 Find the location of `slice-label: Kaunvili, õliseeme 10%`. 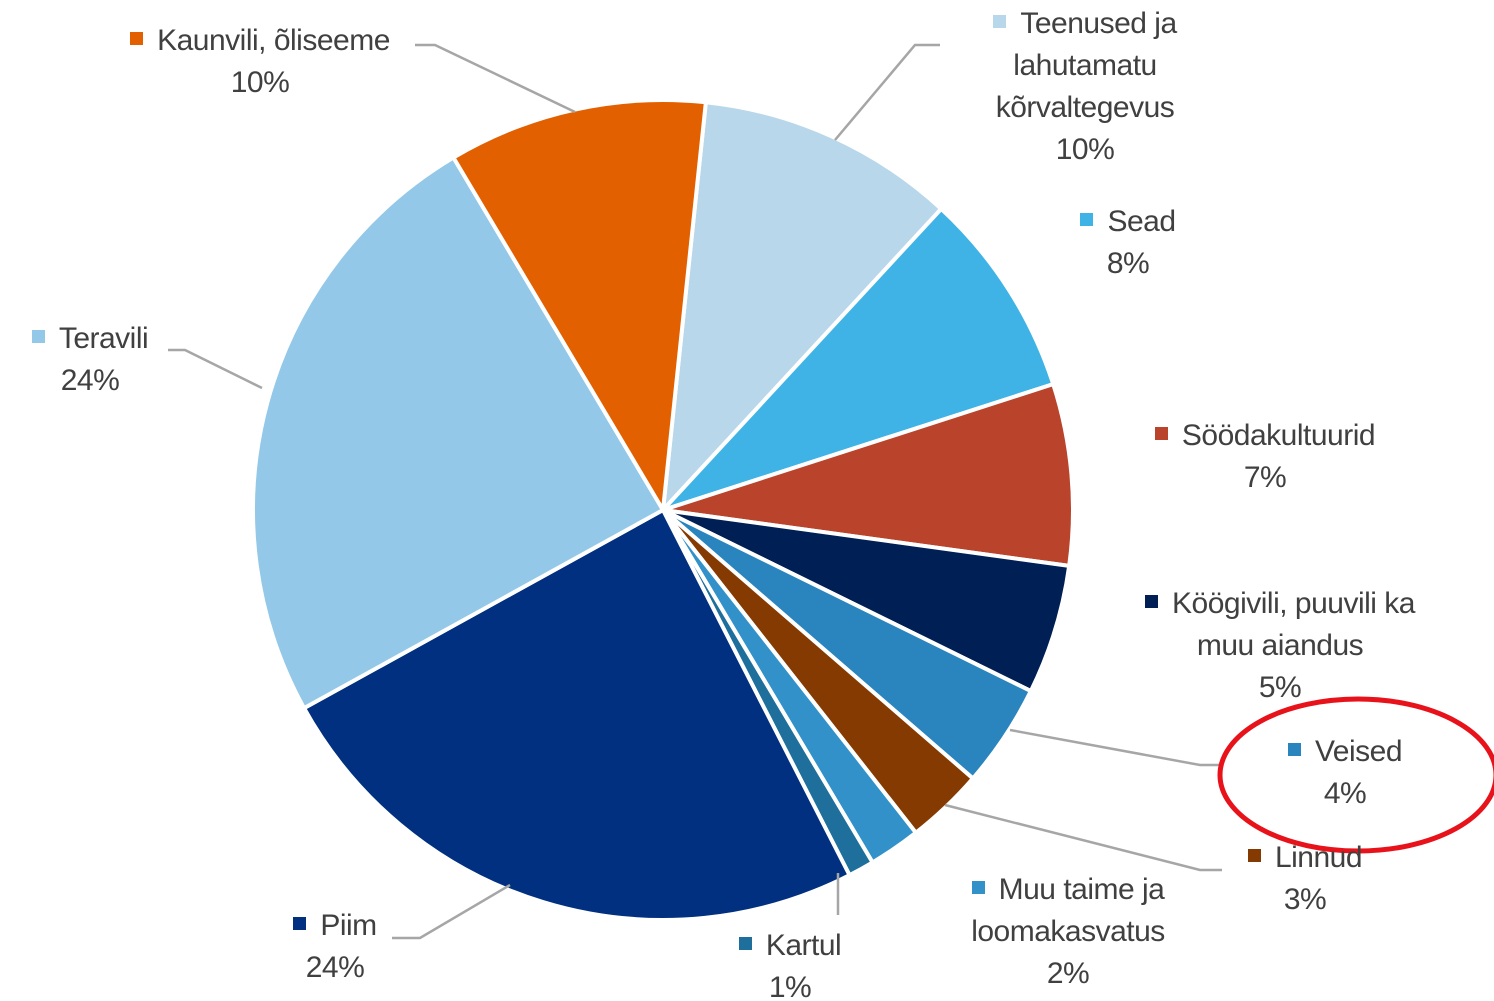

slice-label: Kaunvili, õliseeme 10% is located at coordinates (260, 62).